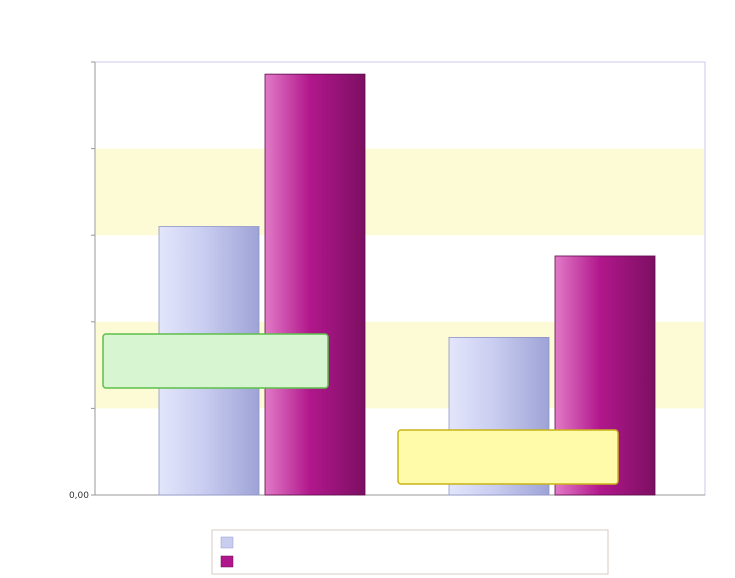 The width and height of the screenshot is (735, 578). I want to click on background-band, so click(400, 192).